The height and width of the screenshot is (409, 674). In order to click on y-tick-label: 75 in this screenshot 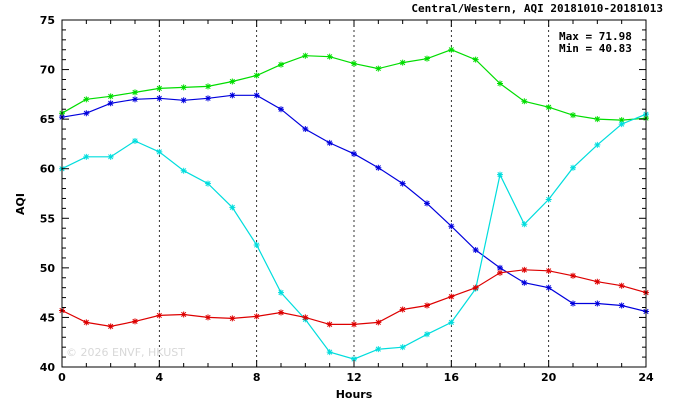, I will do `click(47, 20)`.